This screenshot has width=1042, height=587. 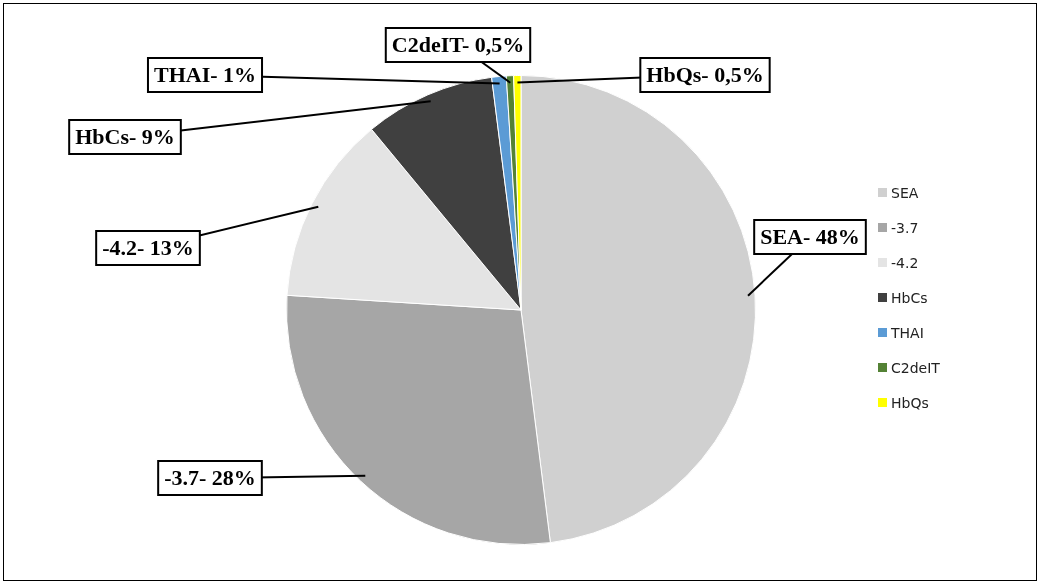 What do you see at coordinates (910, 402) in the screenshot?
I see `legend-label: HbQs` at bounding box center [910, 402].